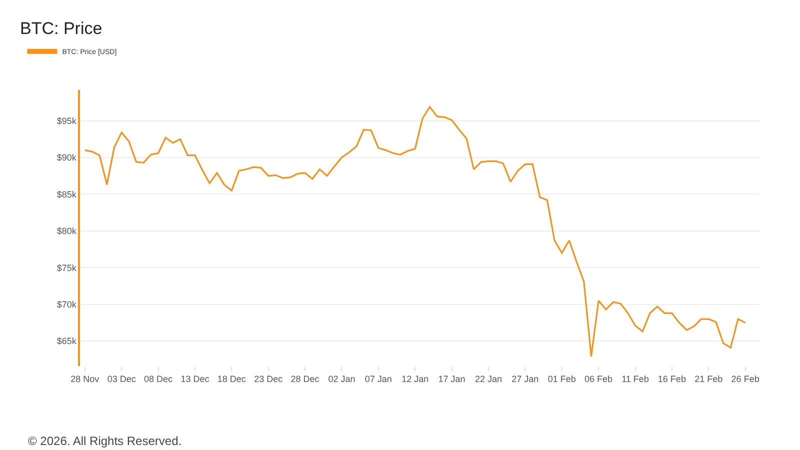  What do you see at coordinates (378, 379) in the screenshot?
I see `x-tick-label: 07 Jan` at bounding box center [378, 379].